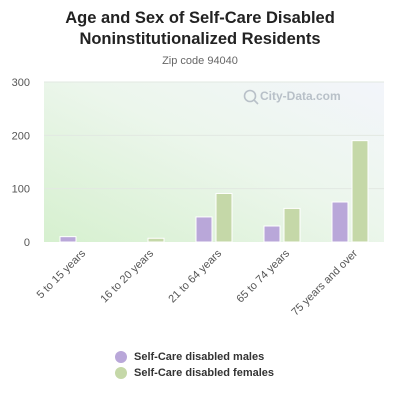 The height and width of the screenshot is (400, 400). What do you see at coordinates (21, 136) in the screenshot?
I see `y-tick-label: 200` at bounding box center [21, 136].